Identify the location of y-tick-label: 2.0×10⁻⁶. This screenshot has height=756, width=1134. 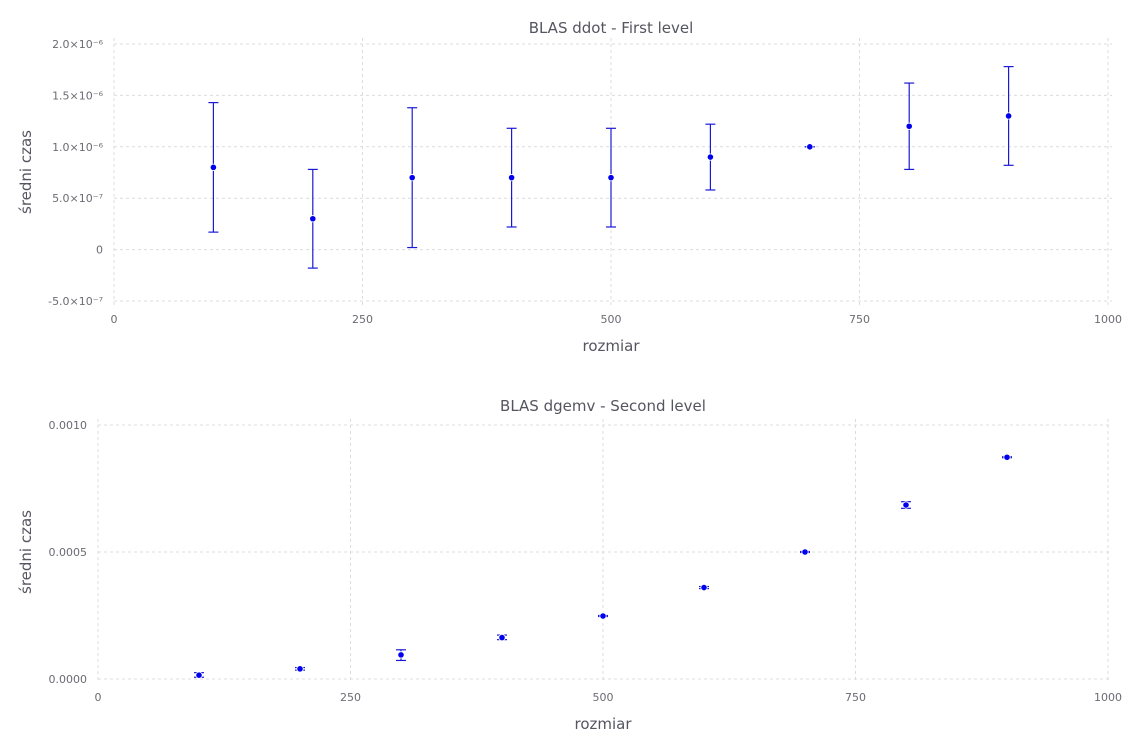
(78, 44).